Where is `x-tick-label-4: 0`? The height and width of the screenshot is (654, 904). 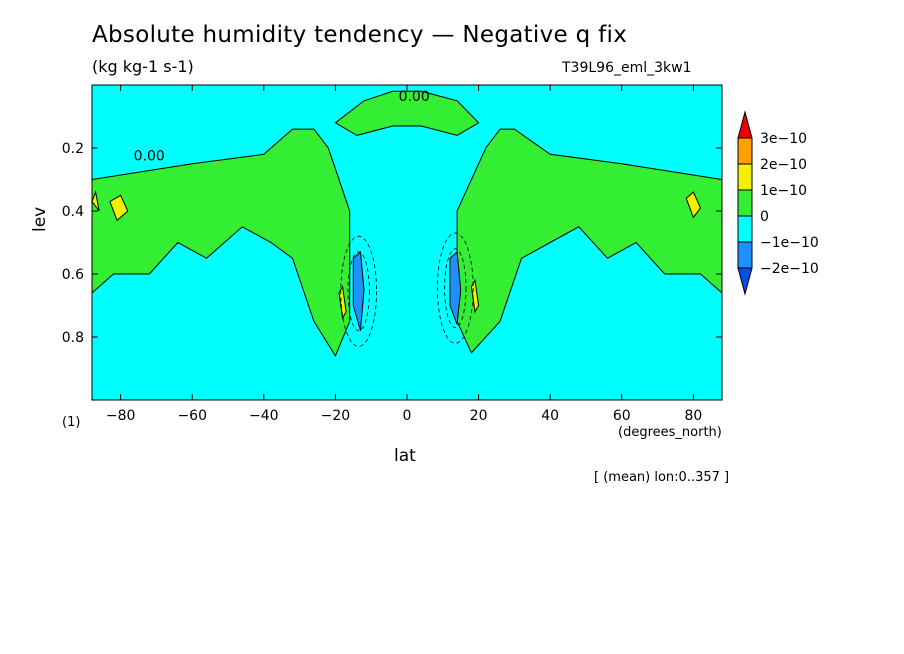
x-tick-label-4: 0 is located at coordinates (407, 416).